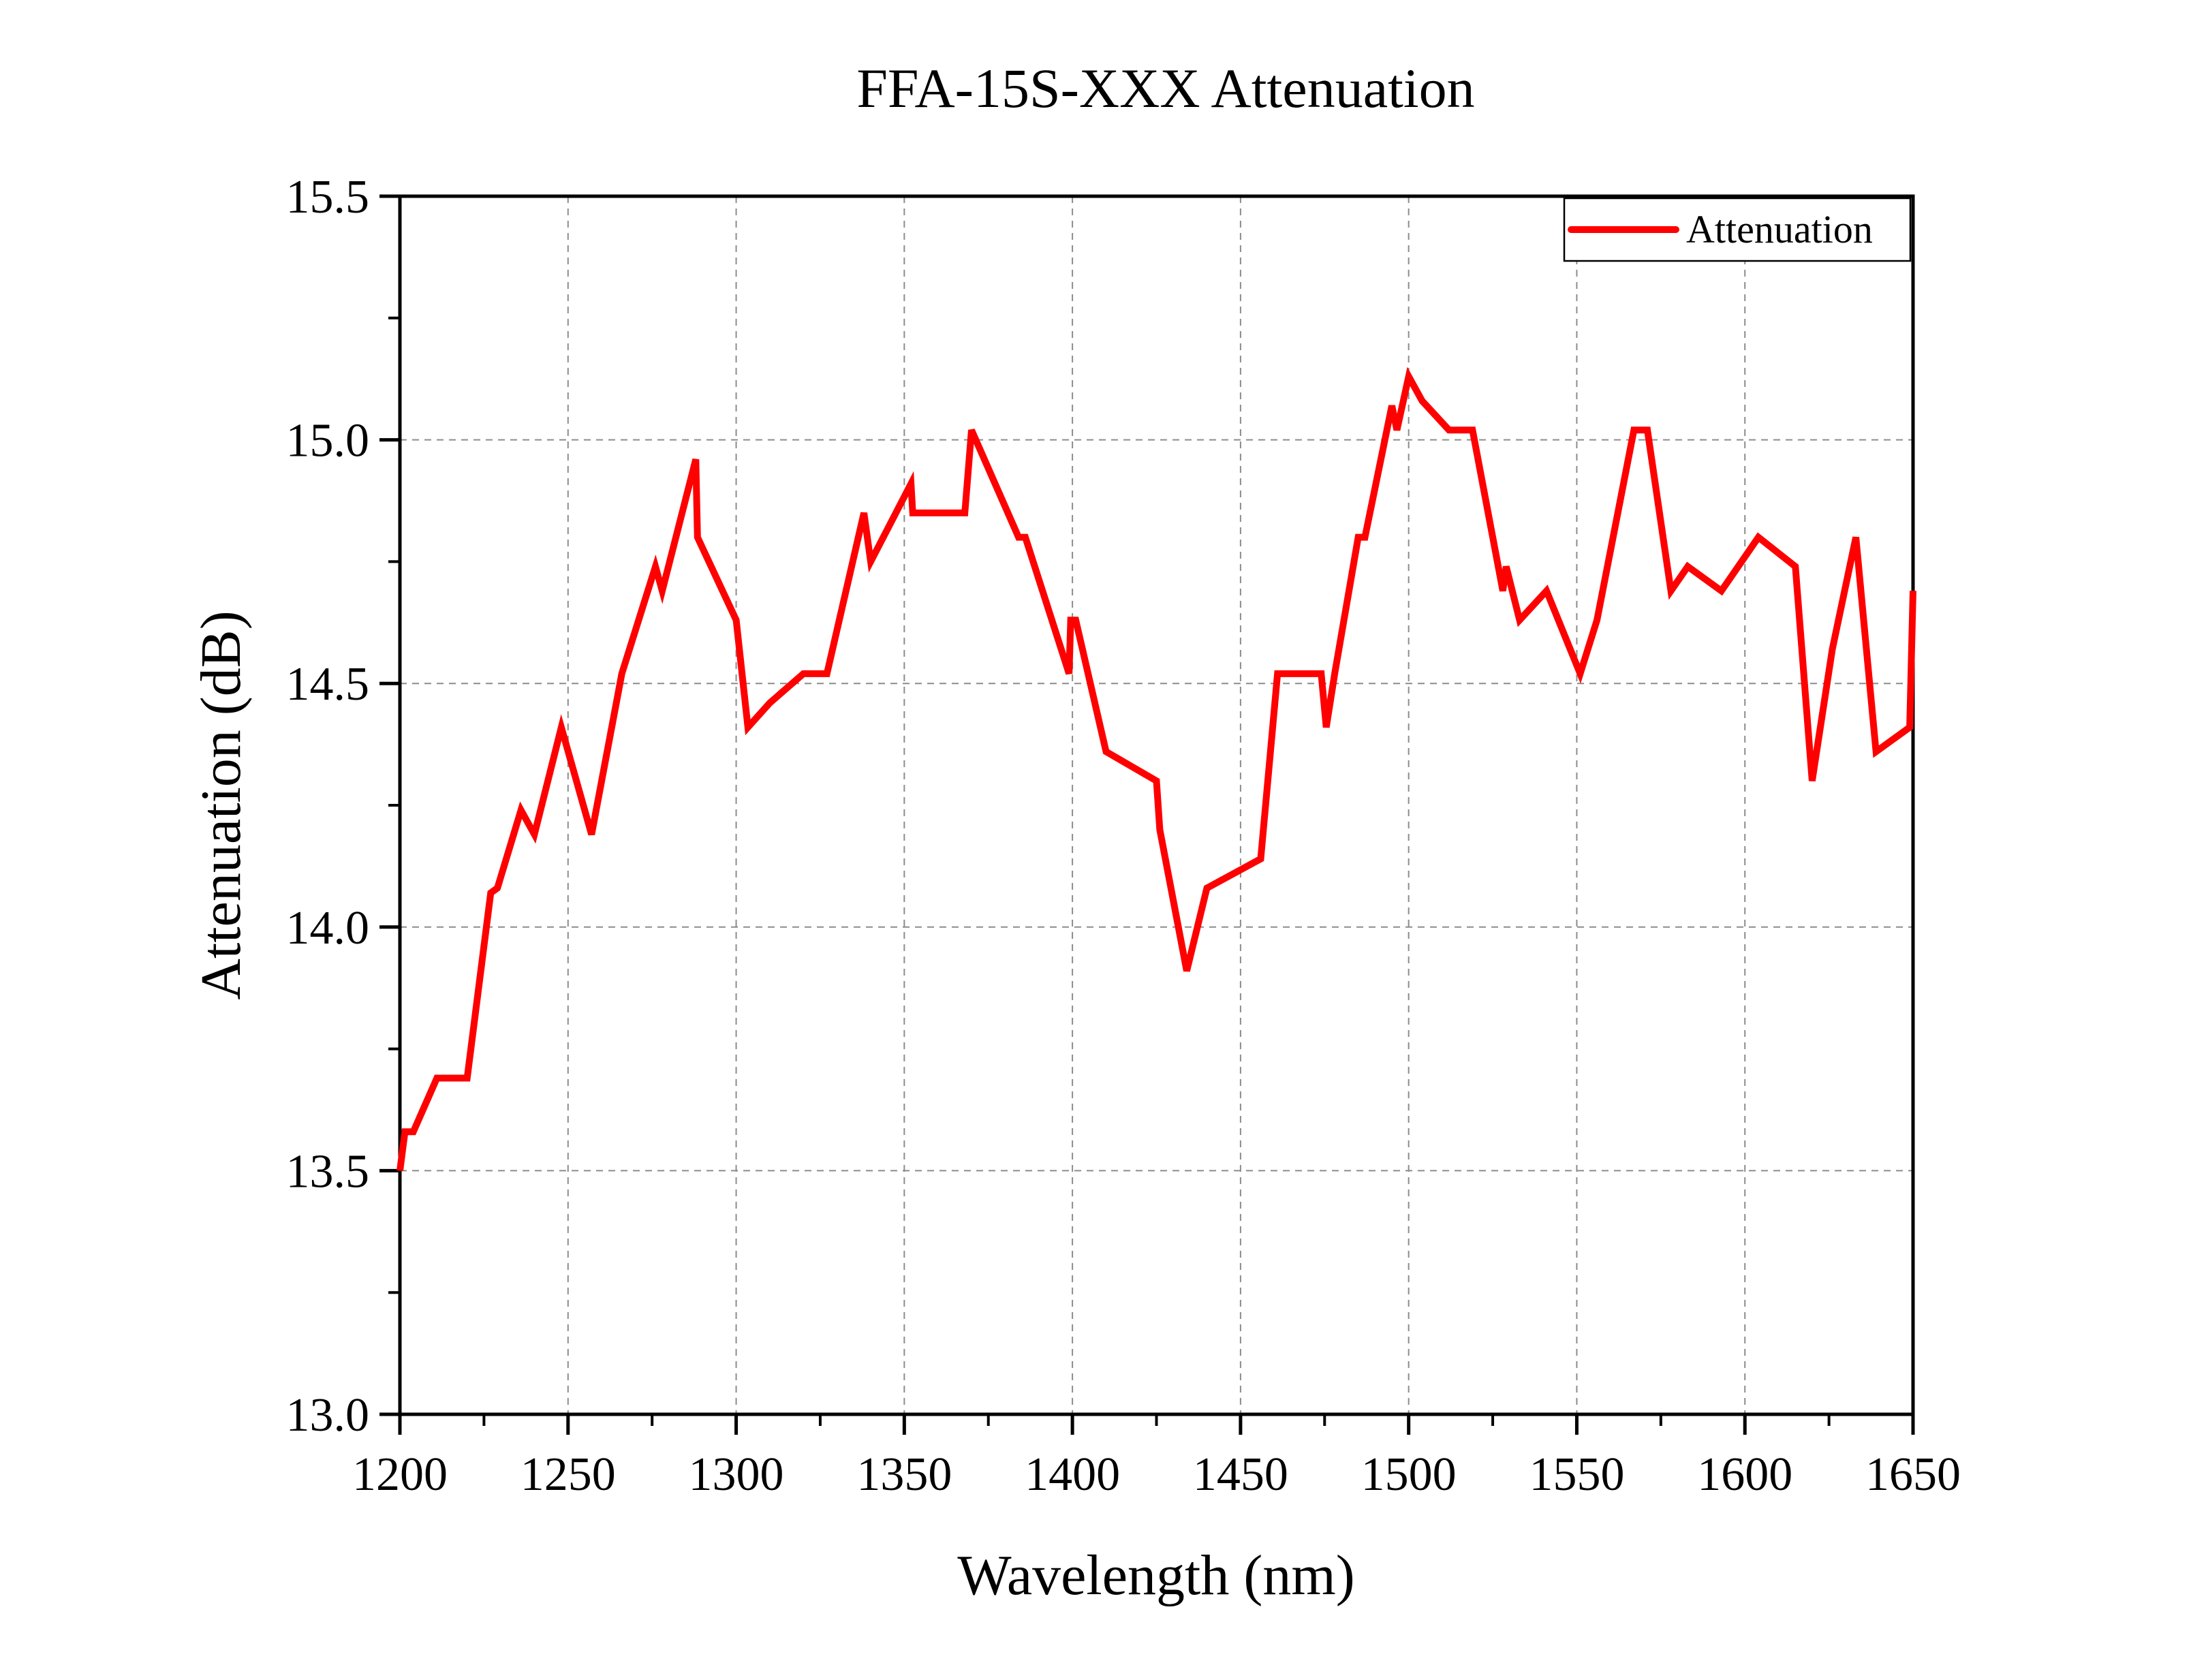 The width and height of the screenshot is (2191, 1680). What do you see at coordinates (1779, 229) in the screenshot?
I see `legend-label-attenuation: Attenuation` at bounding box center [1779, 229].